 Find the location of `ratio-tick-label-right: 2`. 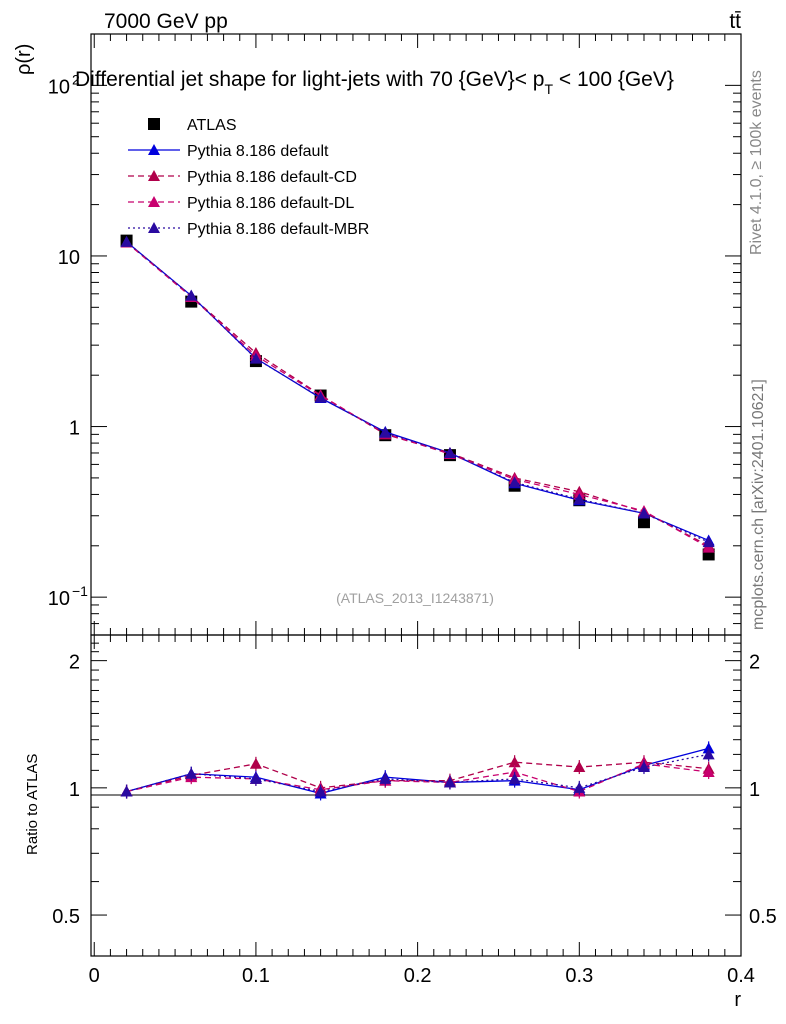

ratio-tick-label-right: 2 is located at coordinates (754, 663).